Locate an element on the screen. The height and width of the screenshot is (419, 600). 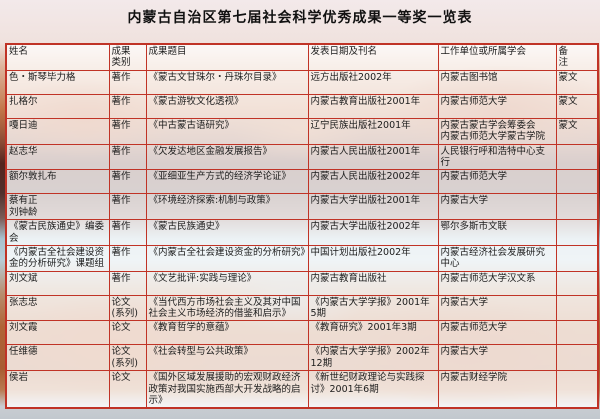
cell-work-title: 《中古蒙古语研究》 is located at coordinates (227, 131).